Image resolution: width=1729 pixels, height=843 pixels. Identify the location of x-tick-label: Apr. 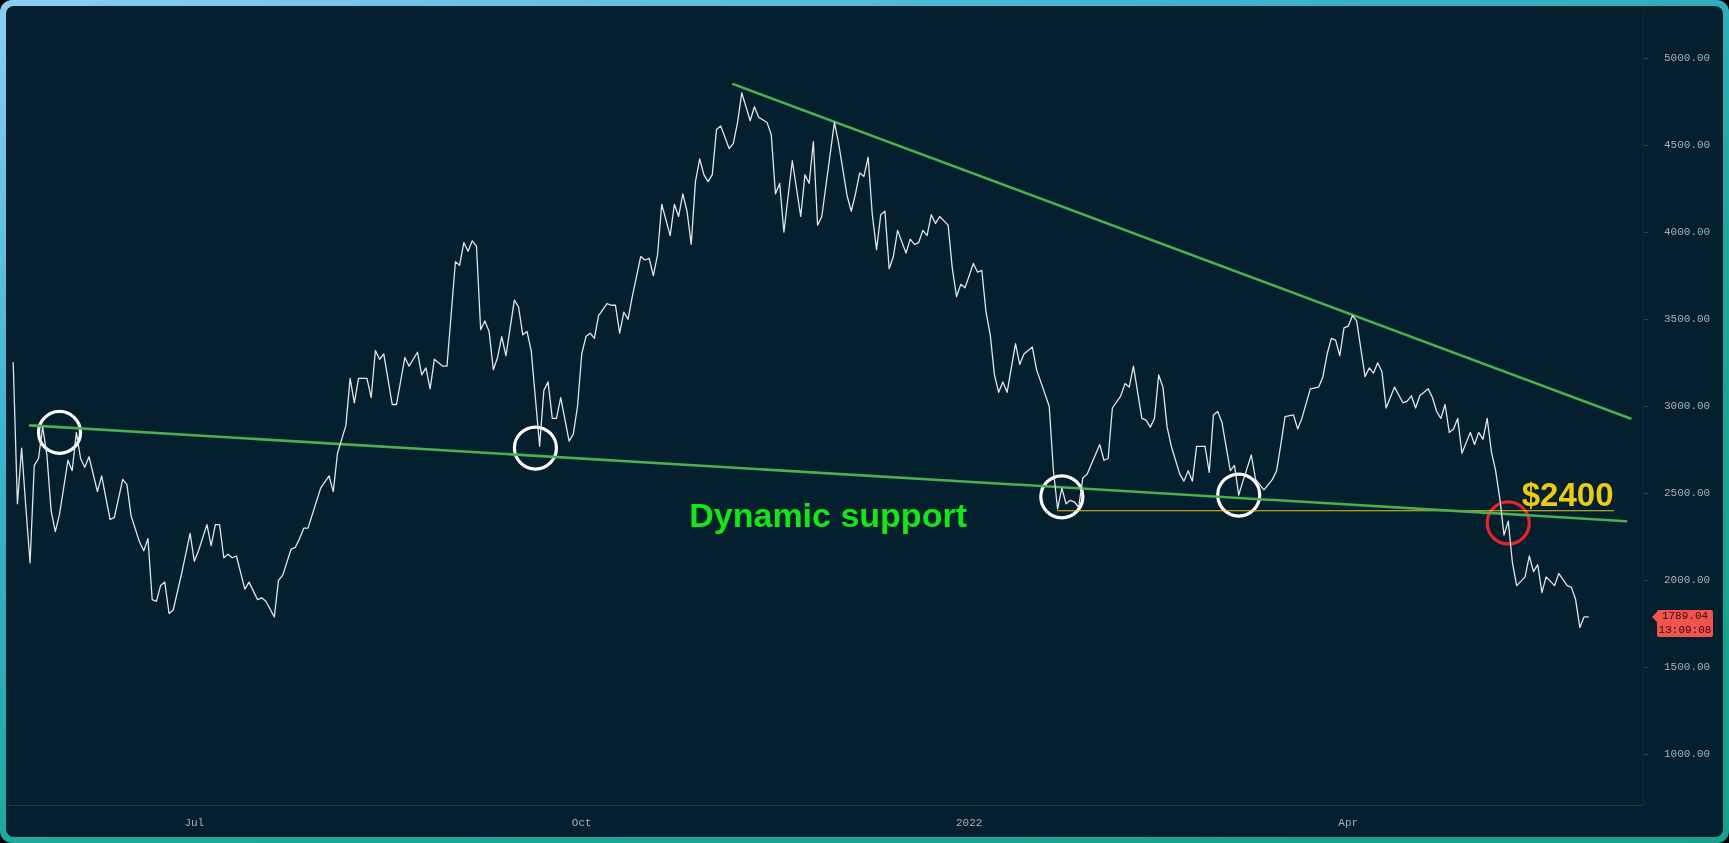
(1348, 822).